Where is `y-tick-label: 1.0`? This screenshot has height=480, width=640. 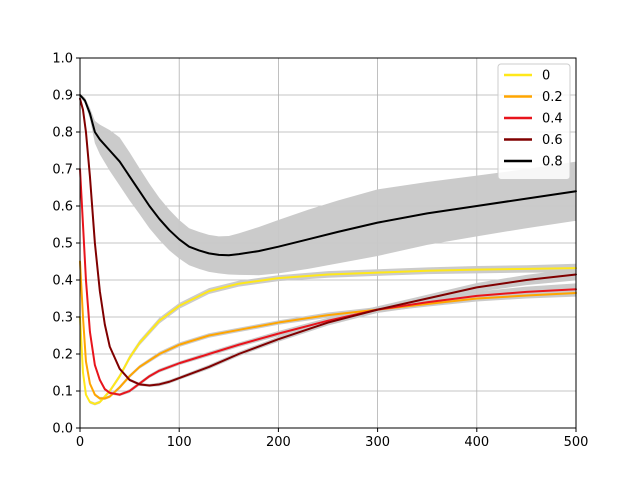 y-tick-label: 1.0 is located at coordinates (62, 59).